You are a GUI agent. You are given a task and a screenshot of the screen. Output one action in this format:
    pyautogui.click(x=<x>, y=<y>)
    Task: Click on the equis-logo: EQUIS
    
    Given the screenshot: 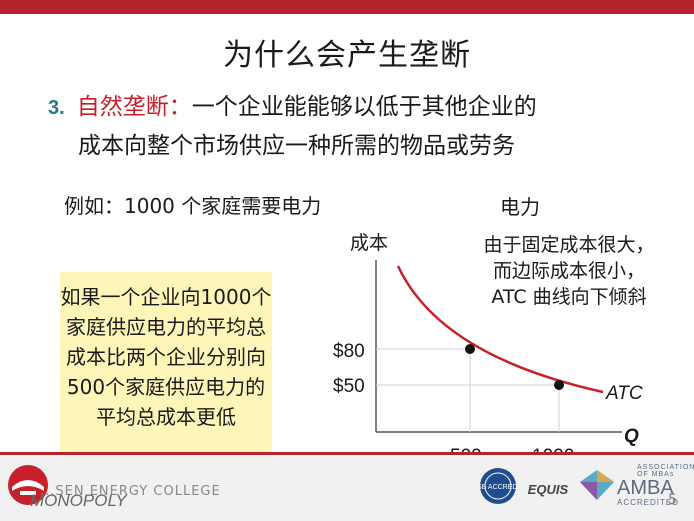 What is the action you would take?
    pyautogui.click(x=548, y=484)
    